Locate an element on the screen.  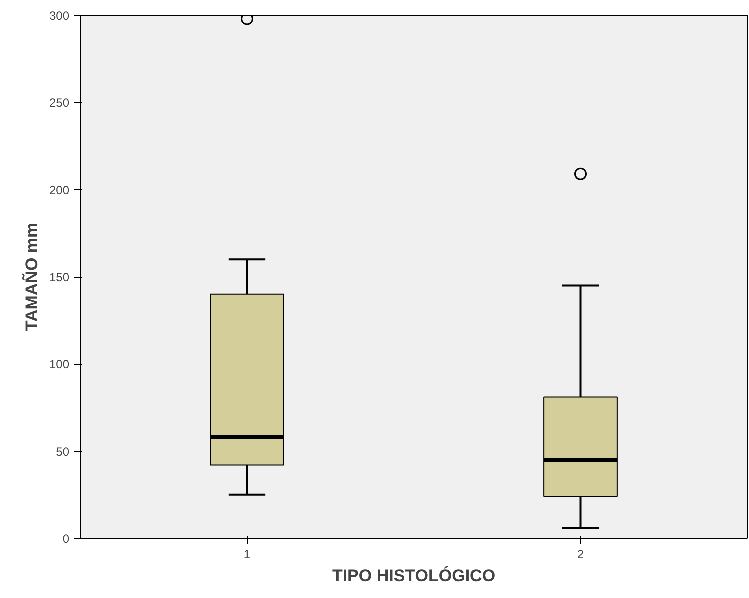
y-tick-label: 0 is located at coordinates (66, 539).